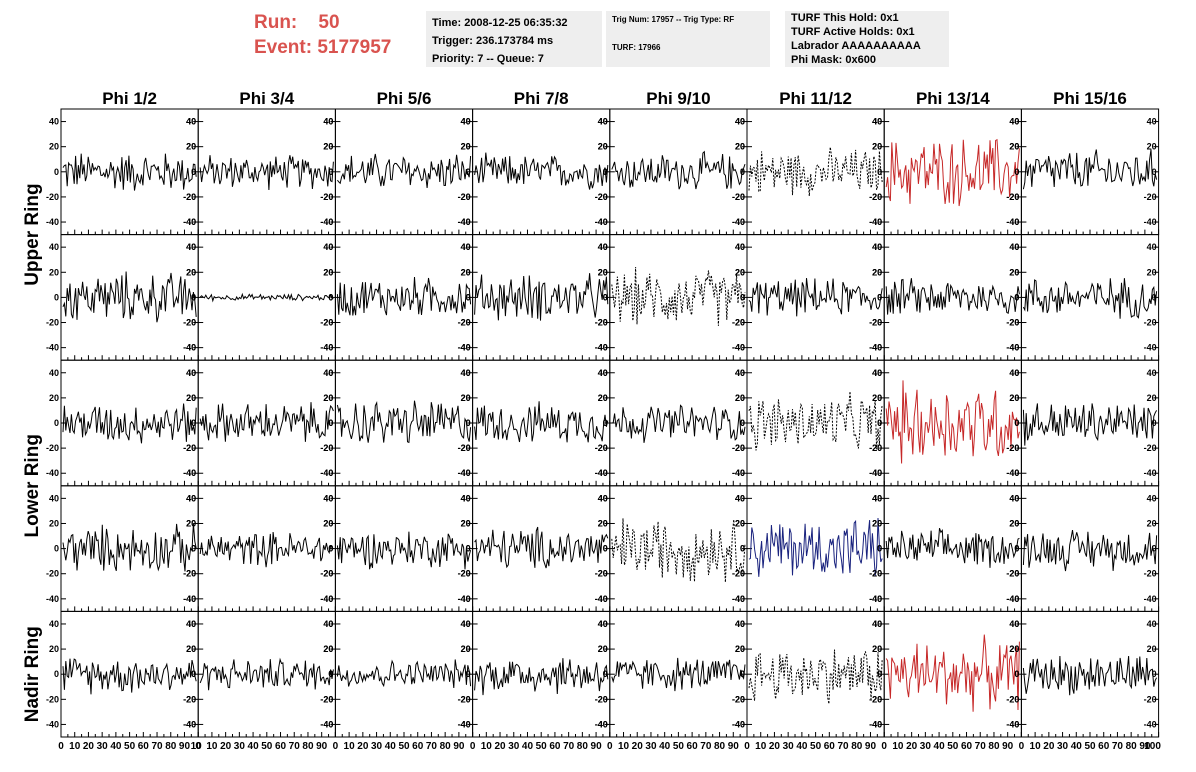  Describe the element at coordinates (1077, 746) in the screenshot. I see `x-tick-label: 40` at that location.